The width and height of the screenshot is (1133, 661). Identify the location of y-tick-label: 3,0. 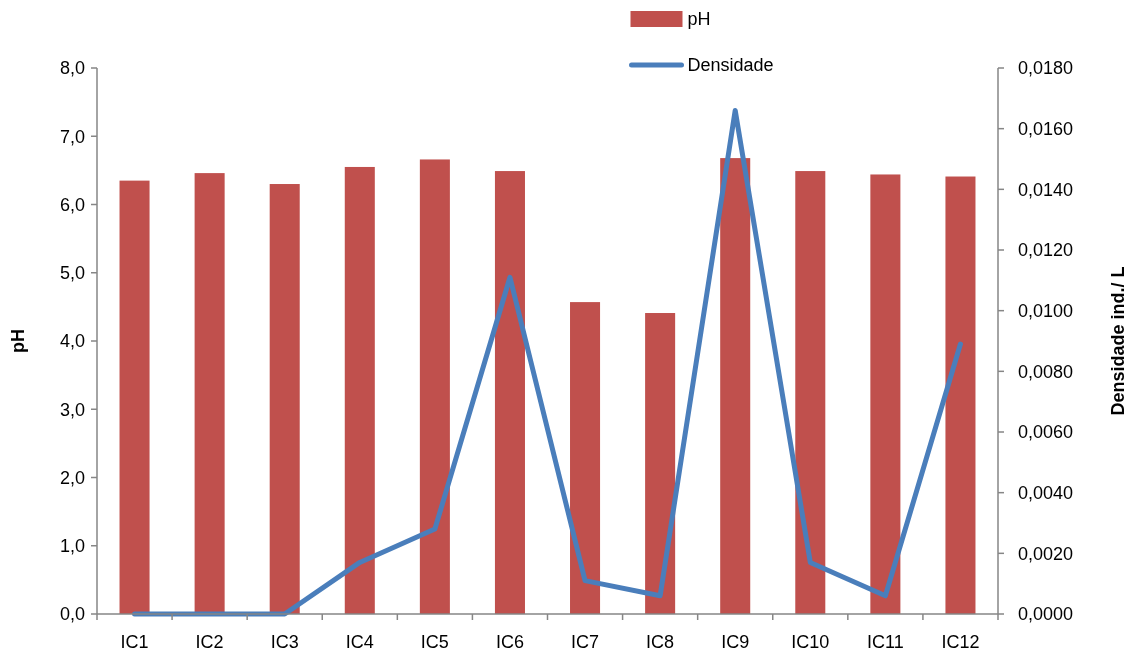
(72, 409).